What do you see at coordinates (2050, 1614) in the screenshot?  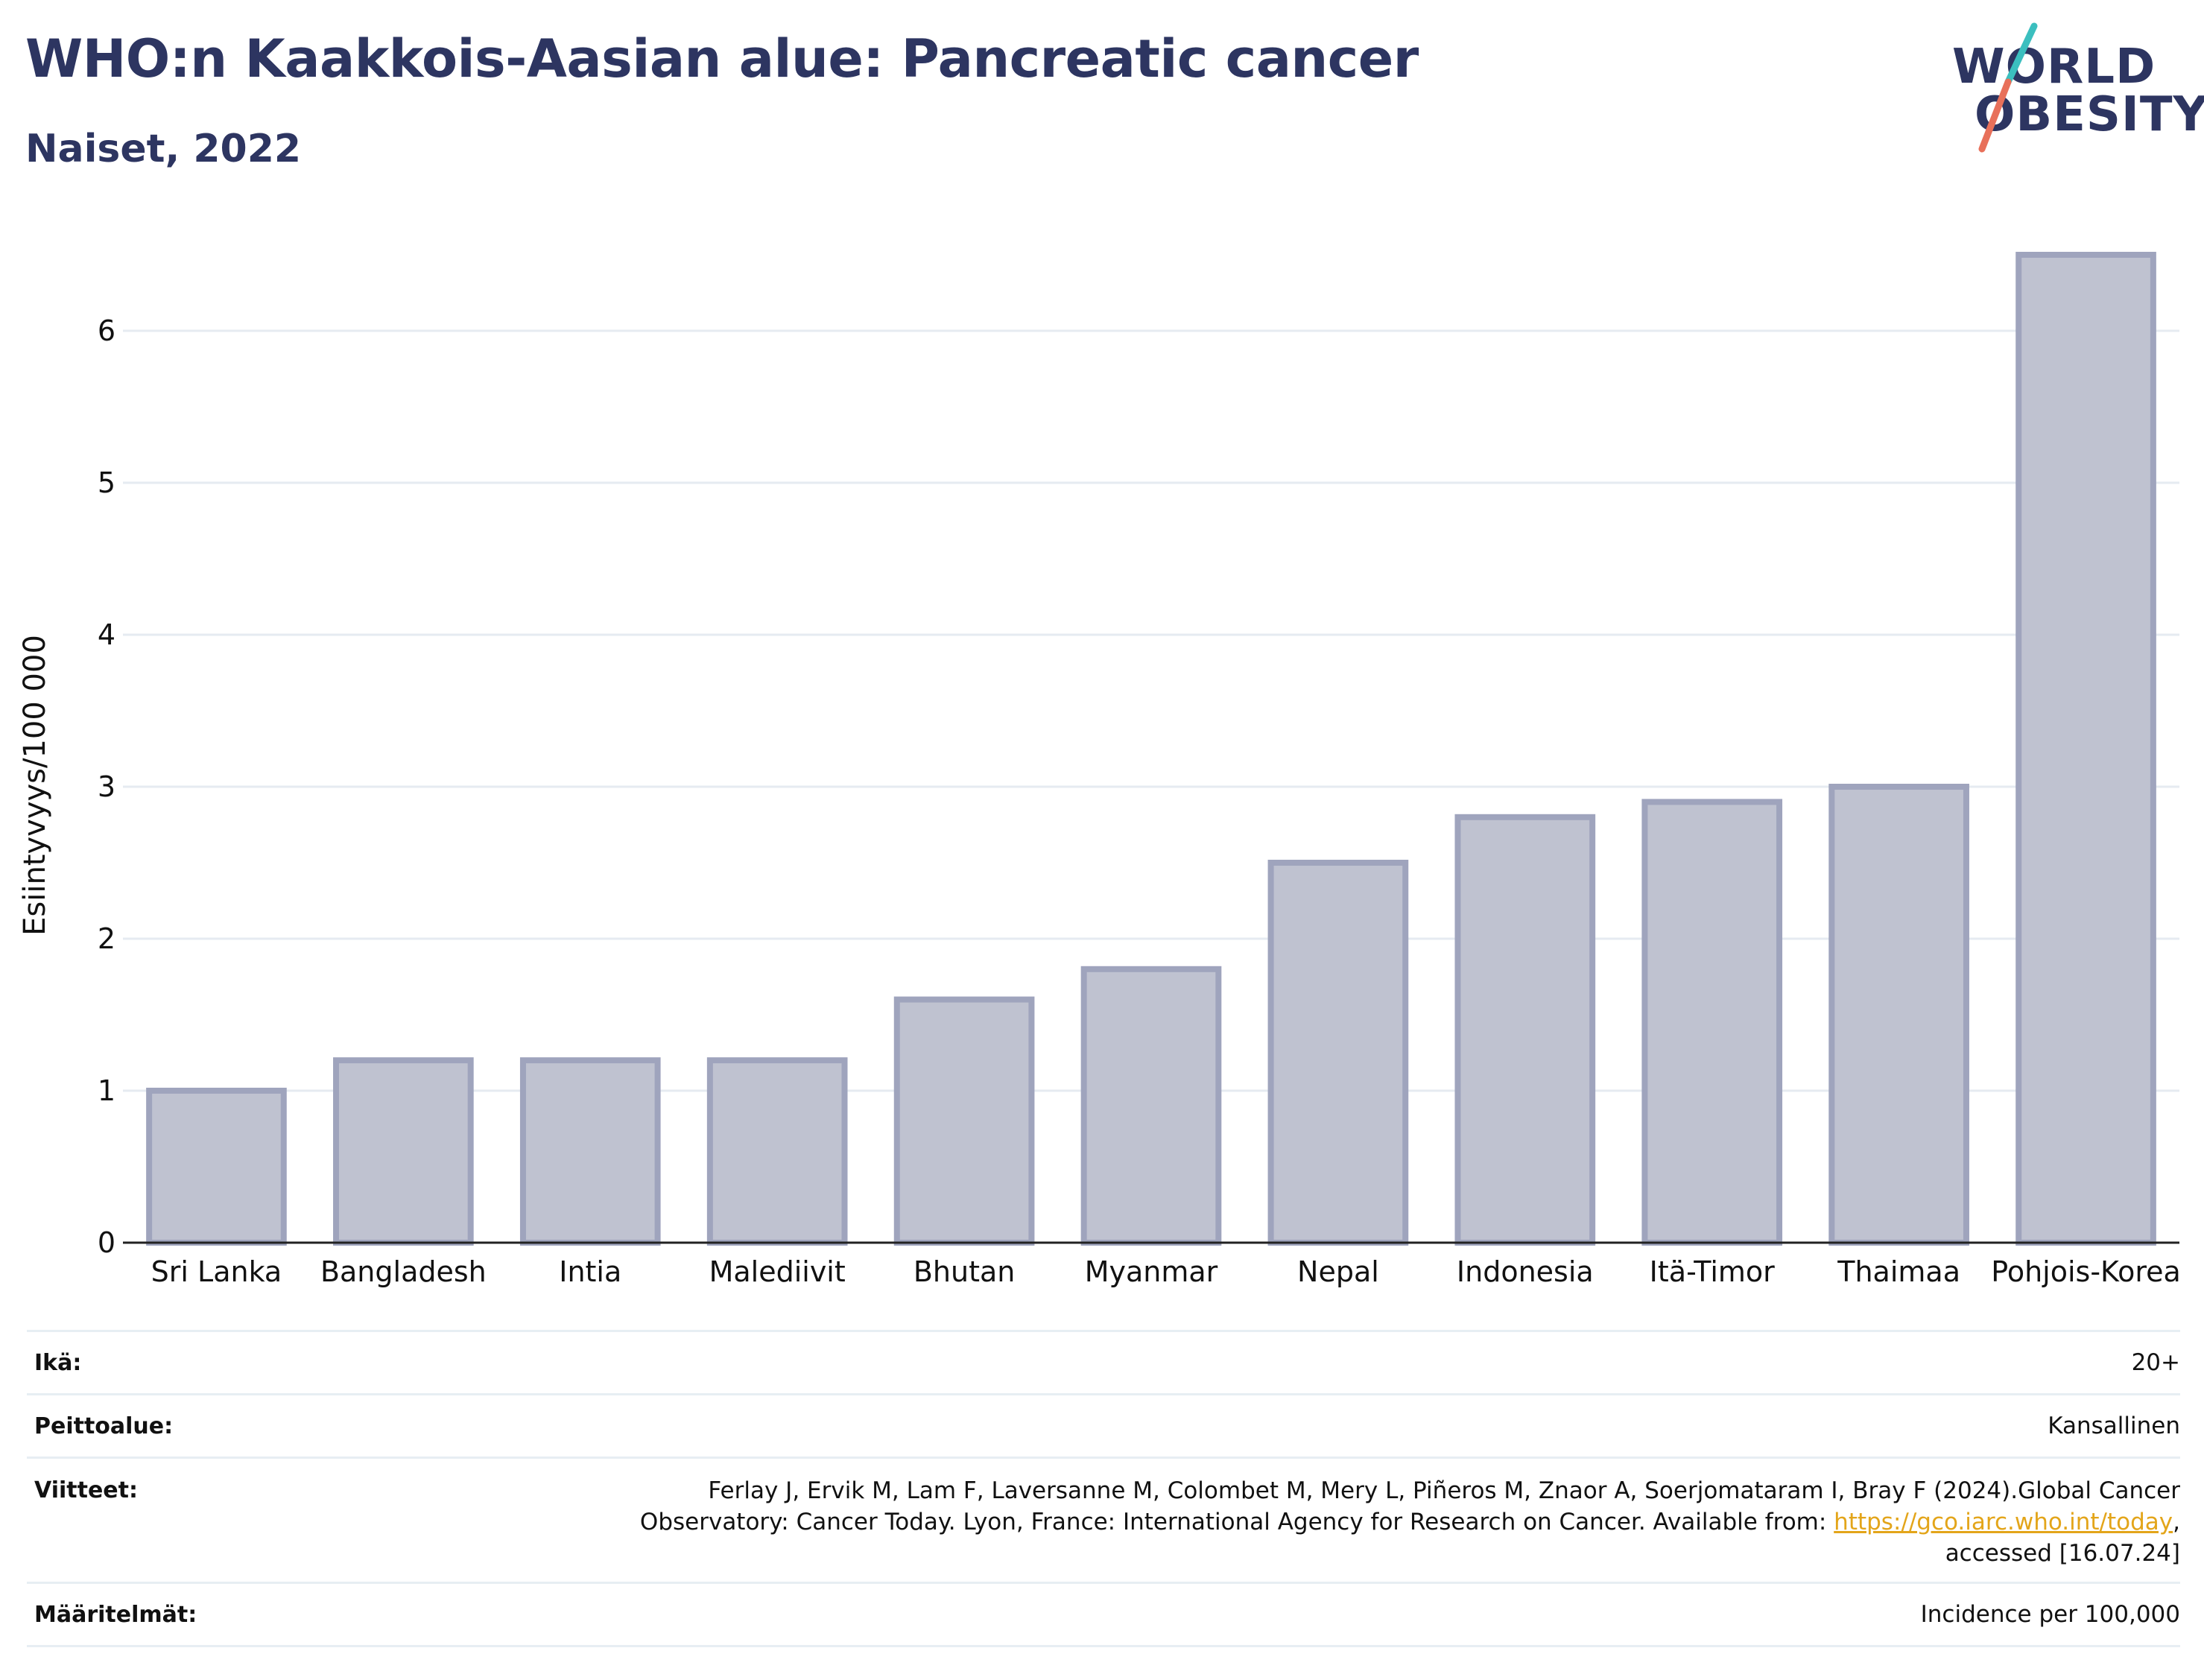 I see `definitions-value: Incidence per 100,000` at bounding box center [2050, 1614].